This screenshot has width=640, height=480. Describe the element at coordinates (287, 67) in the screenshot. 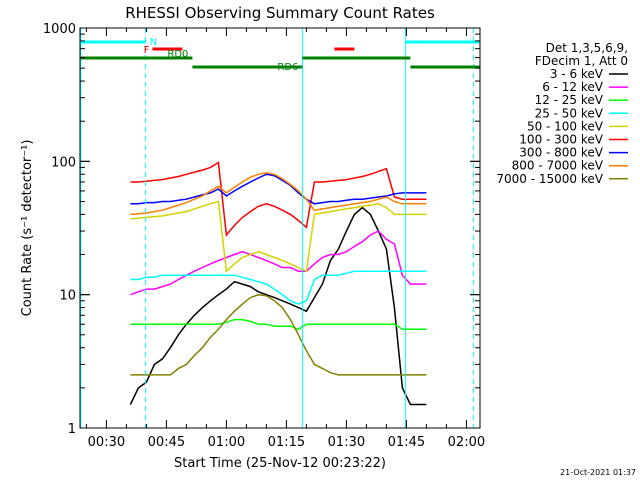

I see `attenuator-label-6: RD6` at that location.